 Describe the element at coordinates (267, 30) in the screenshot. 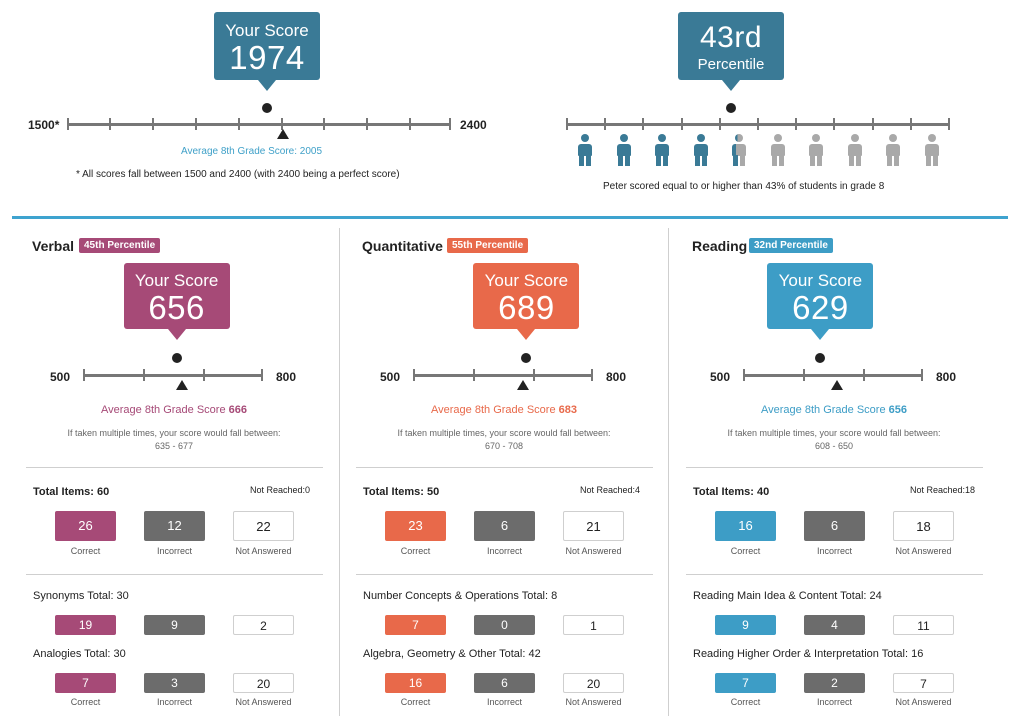

I see `overall-score-label: Your Score` at that location.